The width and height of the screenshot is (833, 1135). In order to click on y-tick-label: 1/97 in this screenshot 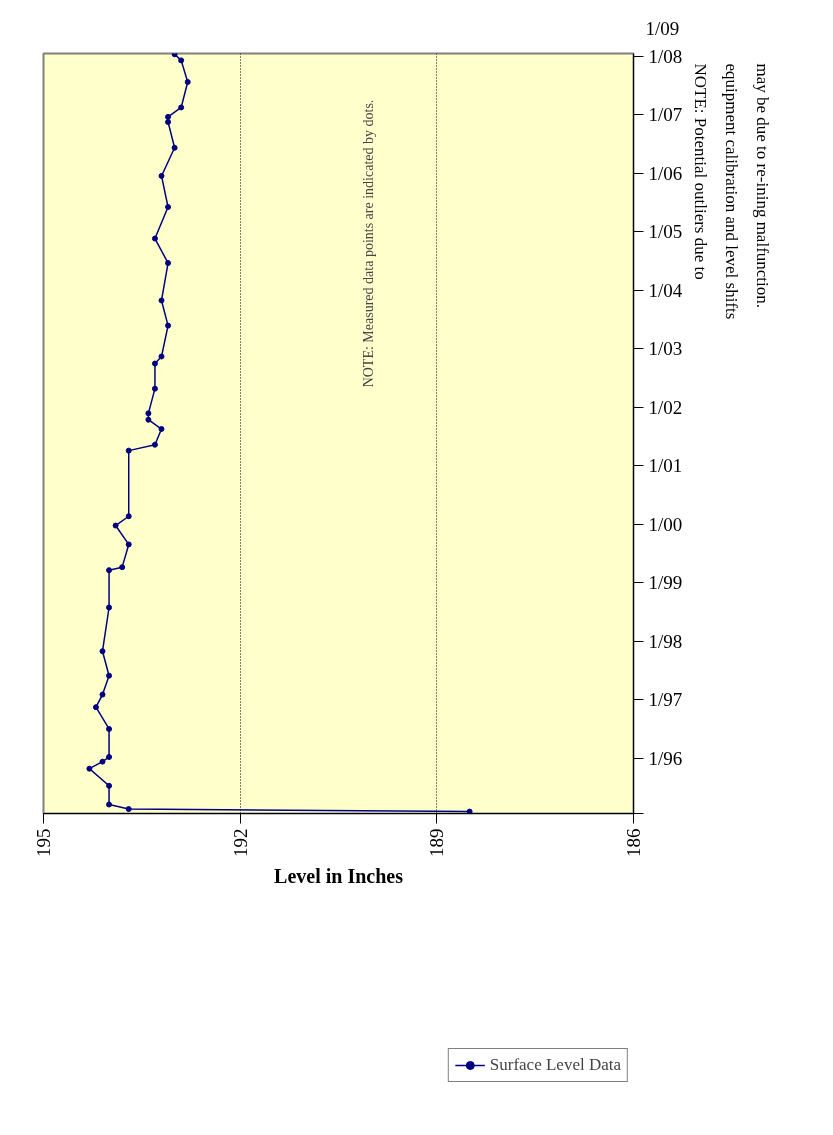, I will do `click(665, 700)`.